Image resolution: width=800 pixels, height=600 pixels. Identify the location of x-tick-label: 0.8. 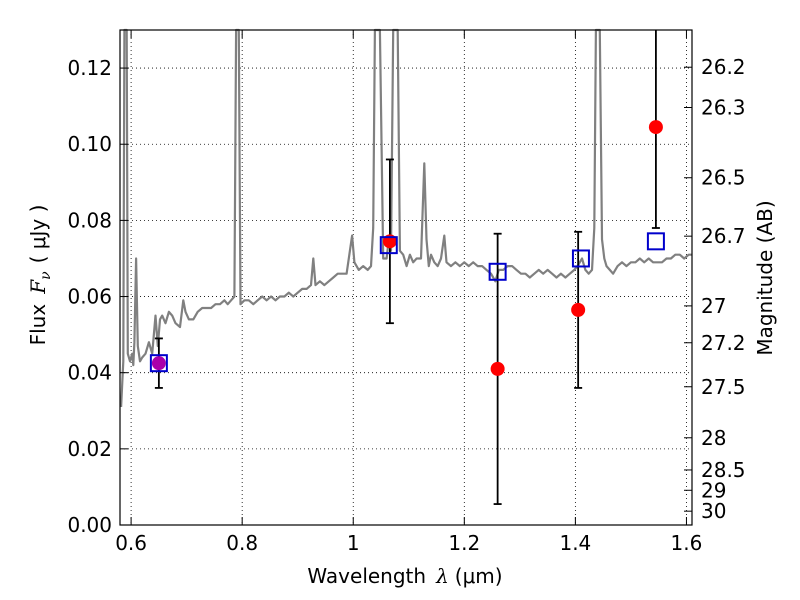
(242, 543).